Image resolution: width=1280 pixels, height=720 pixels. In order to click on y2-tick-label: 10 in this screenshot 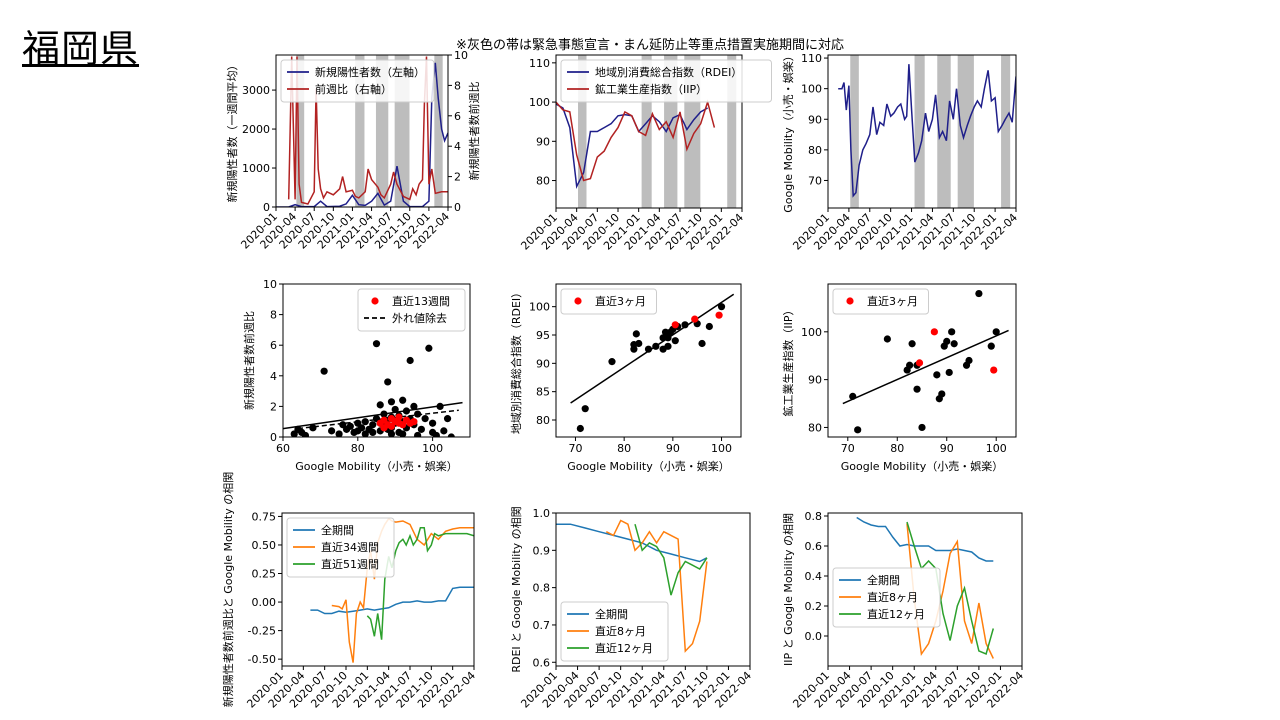, I will do `click(461, 55)`.